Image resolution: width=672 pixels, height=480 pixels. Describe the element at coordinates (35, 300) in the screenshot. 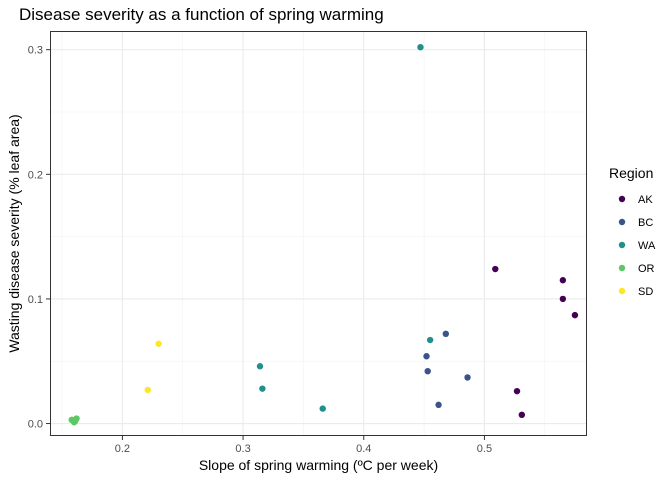

I see `y-tick-label: 0.1` at that location.